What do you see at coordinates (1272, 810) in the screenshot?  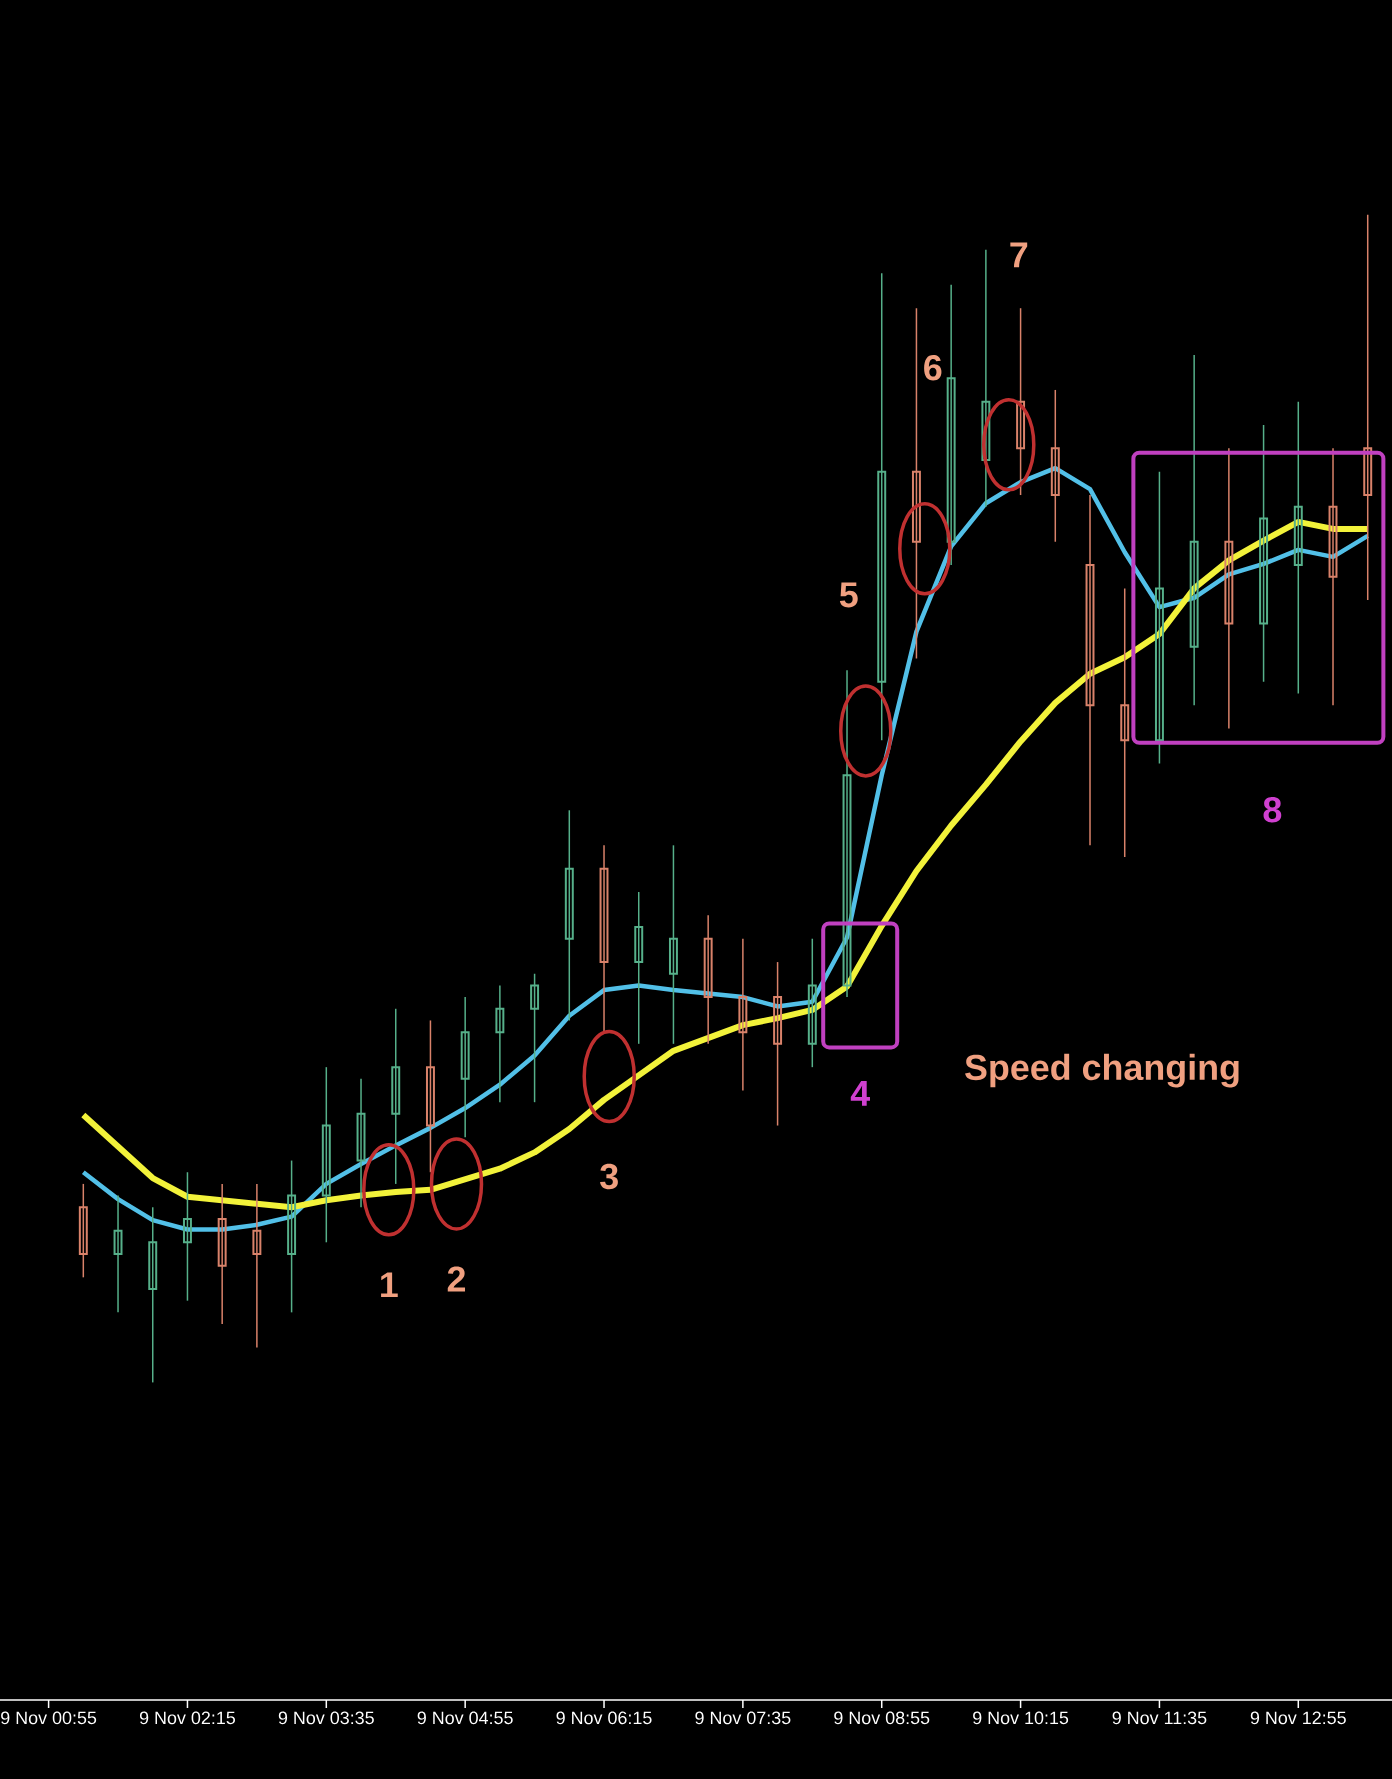 I see `annotation: 8` at bounding box center [1272, 810].